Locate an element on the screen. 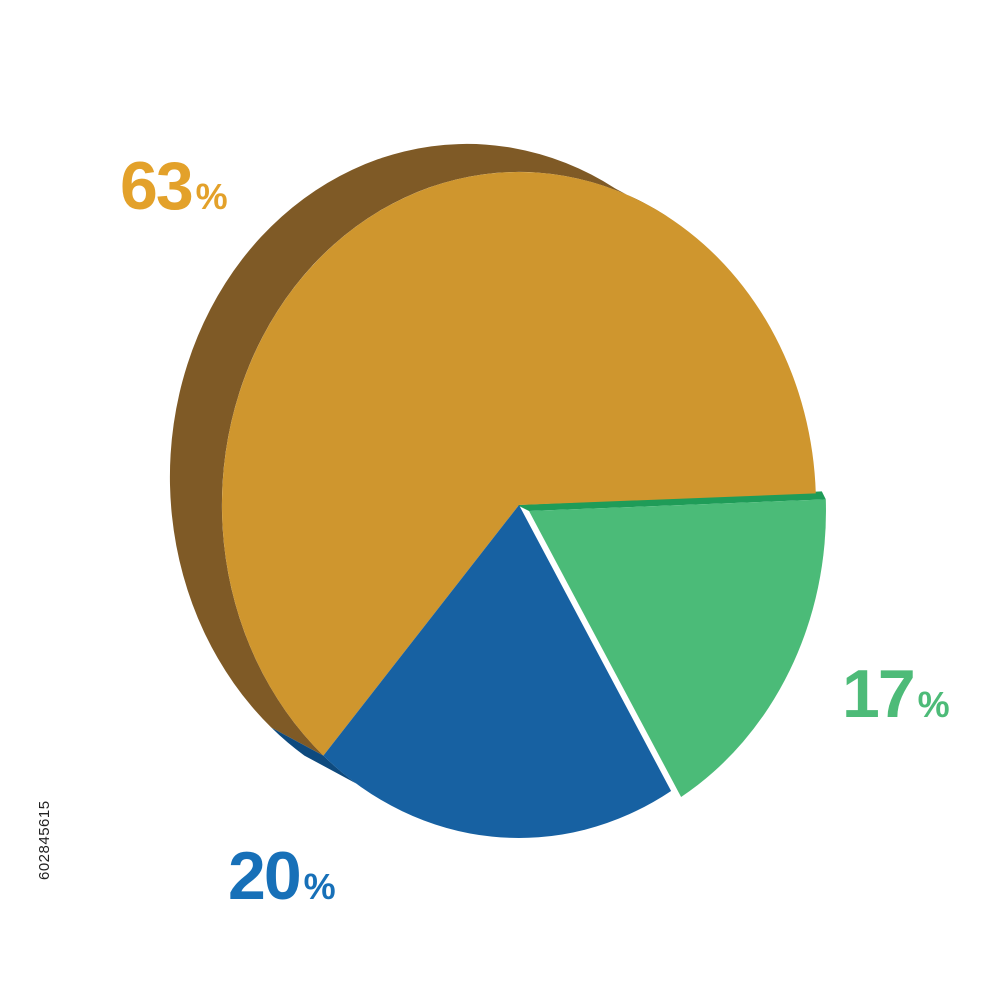  data-label-20-sign: % is located at coordinates (319, 886).